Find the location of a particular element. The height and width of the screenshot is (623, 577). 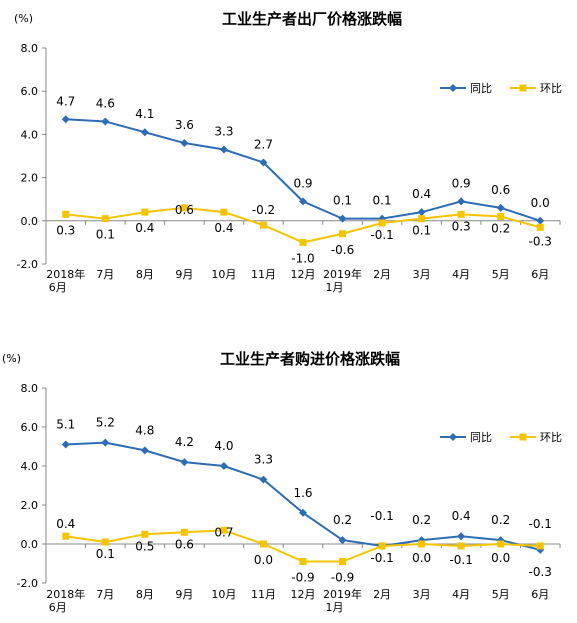

y-tick-label: 8.0 is located at coordinates (30, 48).